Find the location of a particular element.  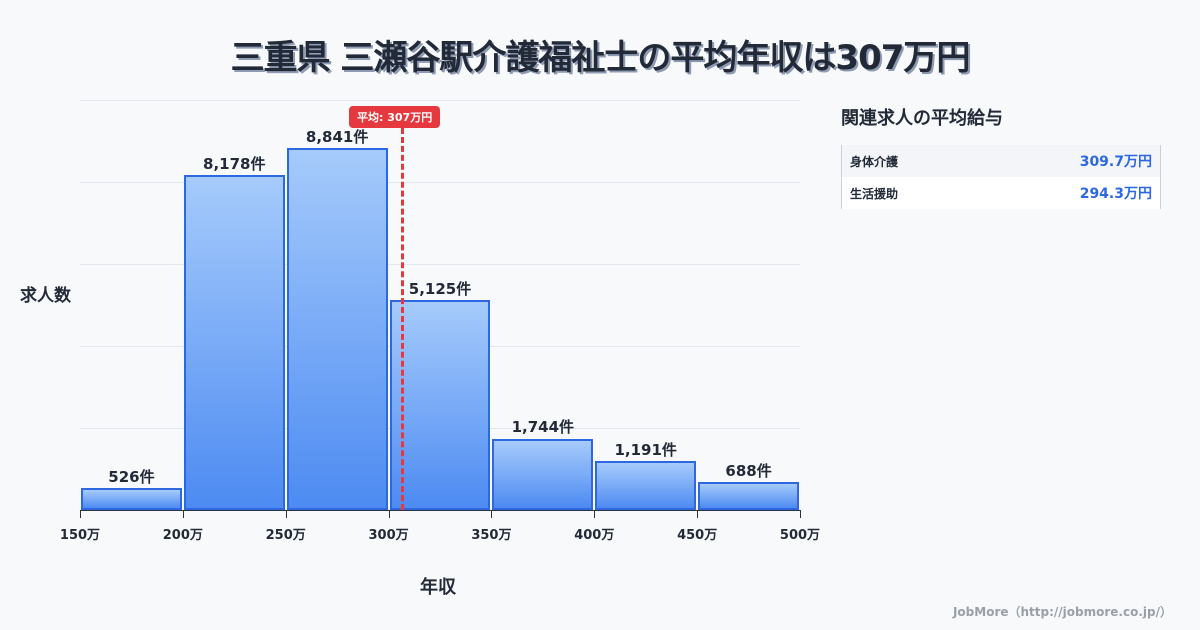

bar-value-label: 8,178件 is located at coordinates (234, 163).